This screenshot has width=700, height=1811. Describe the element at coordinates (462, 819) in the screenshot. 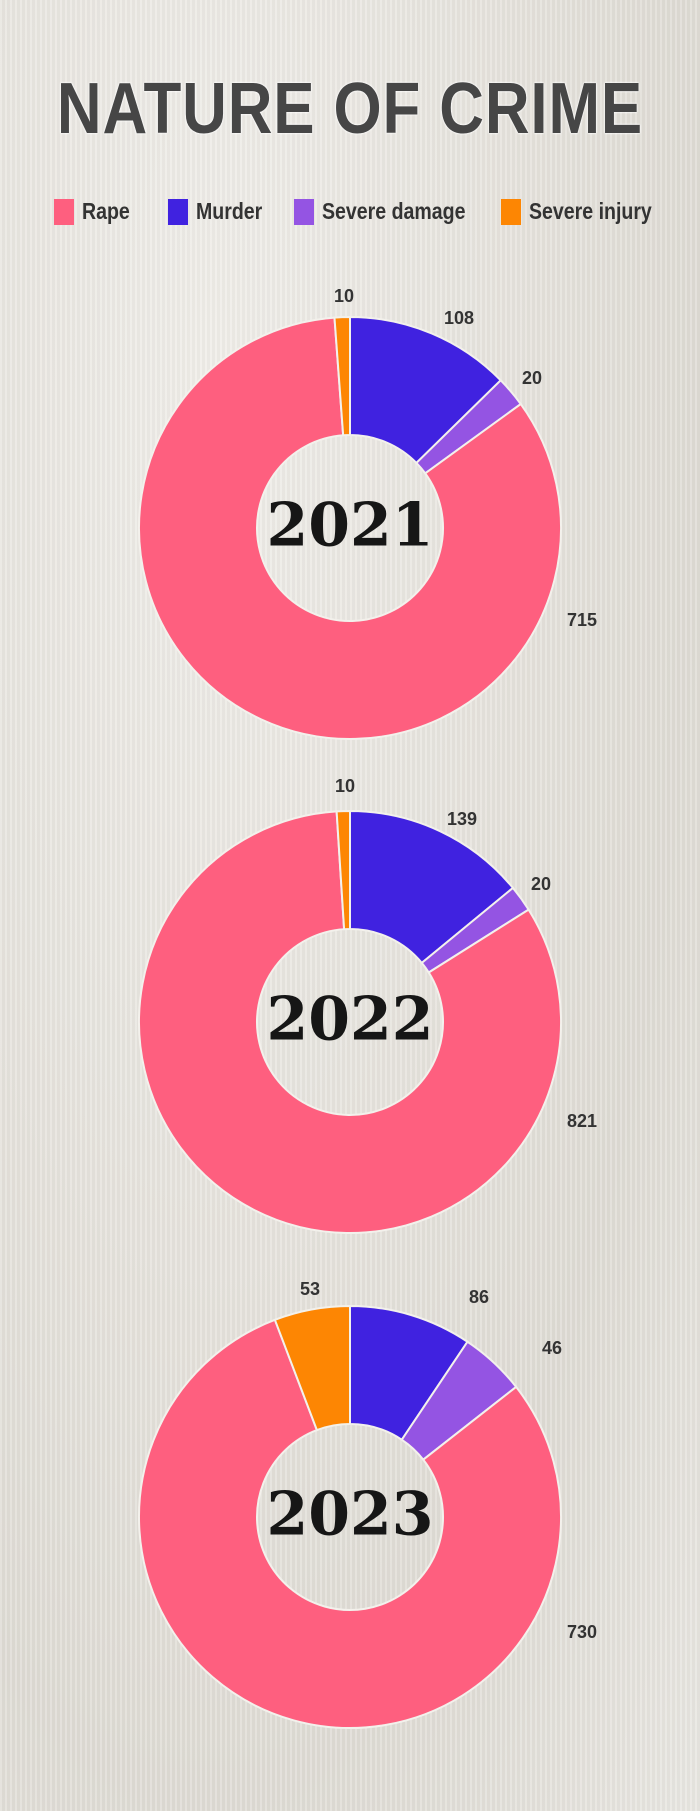

I see `data-label-murder: 139` at that location.